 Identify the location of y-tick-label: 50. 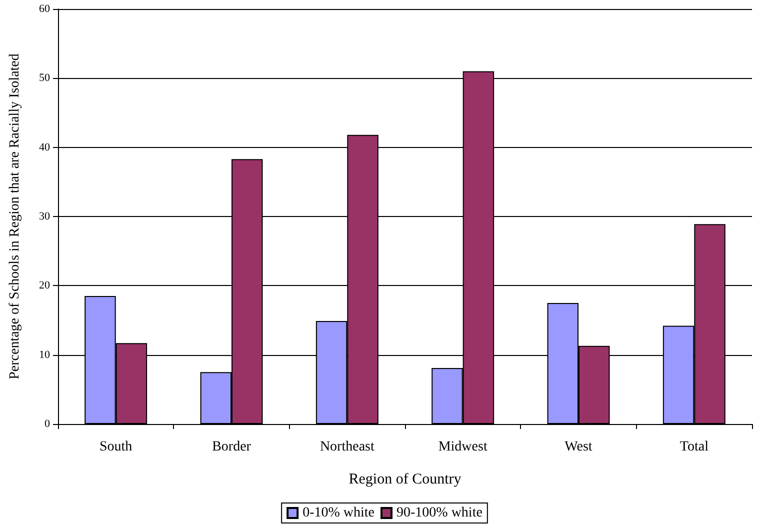
(44, 78).